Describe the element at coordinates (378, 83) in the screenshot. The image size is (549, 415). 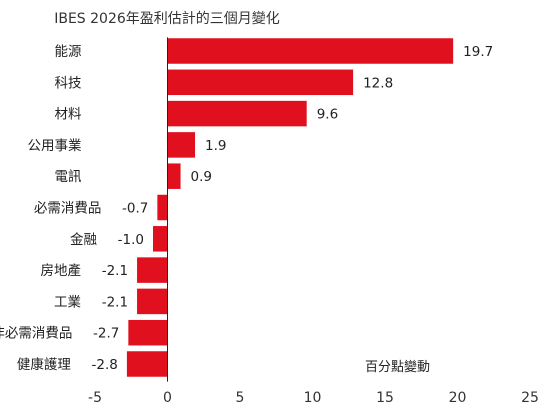
I see `value-label-1: 12.8` at that location.